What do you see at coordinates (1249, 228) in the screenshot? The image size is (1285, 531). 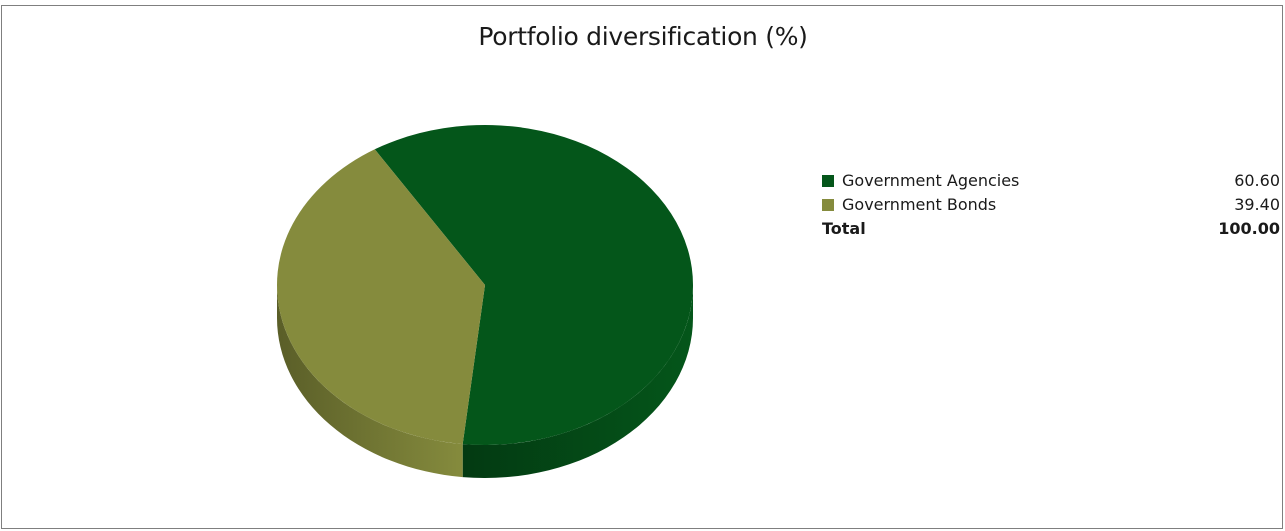 I see `legend-total-value: 100.00` at bounding box center [1249, 228].